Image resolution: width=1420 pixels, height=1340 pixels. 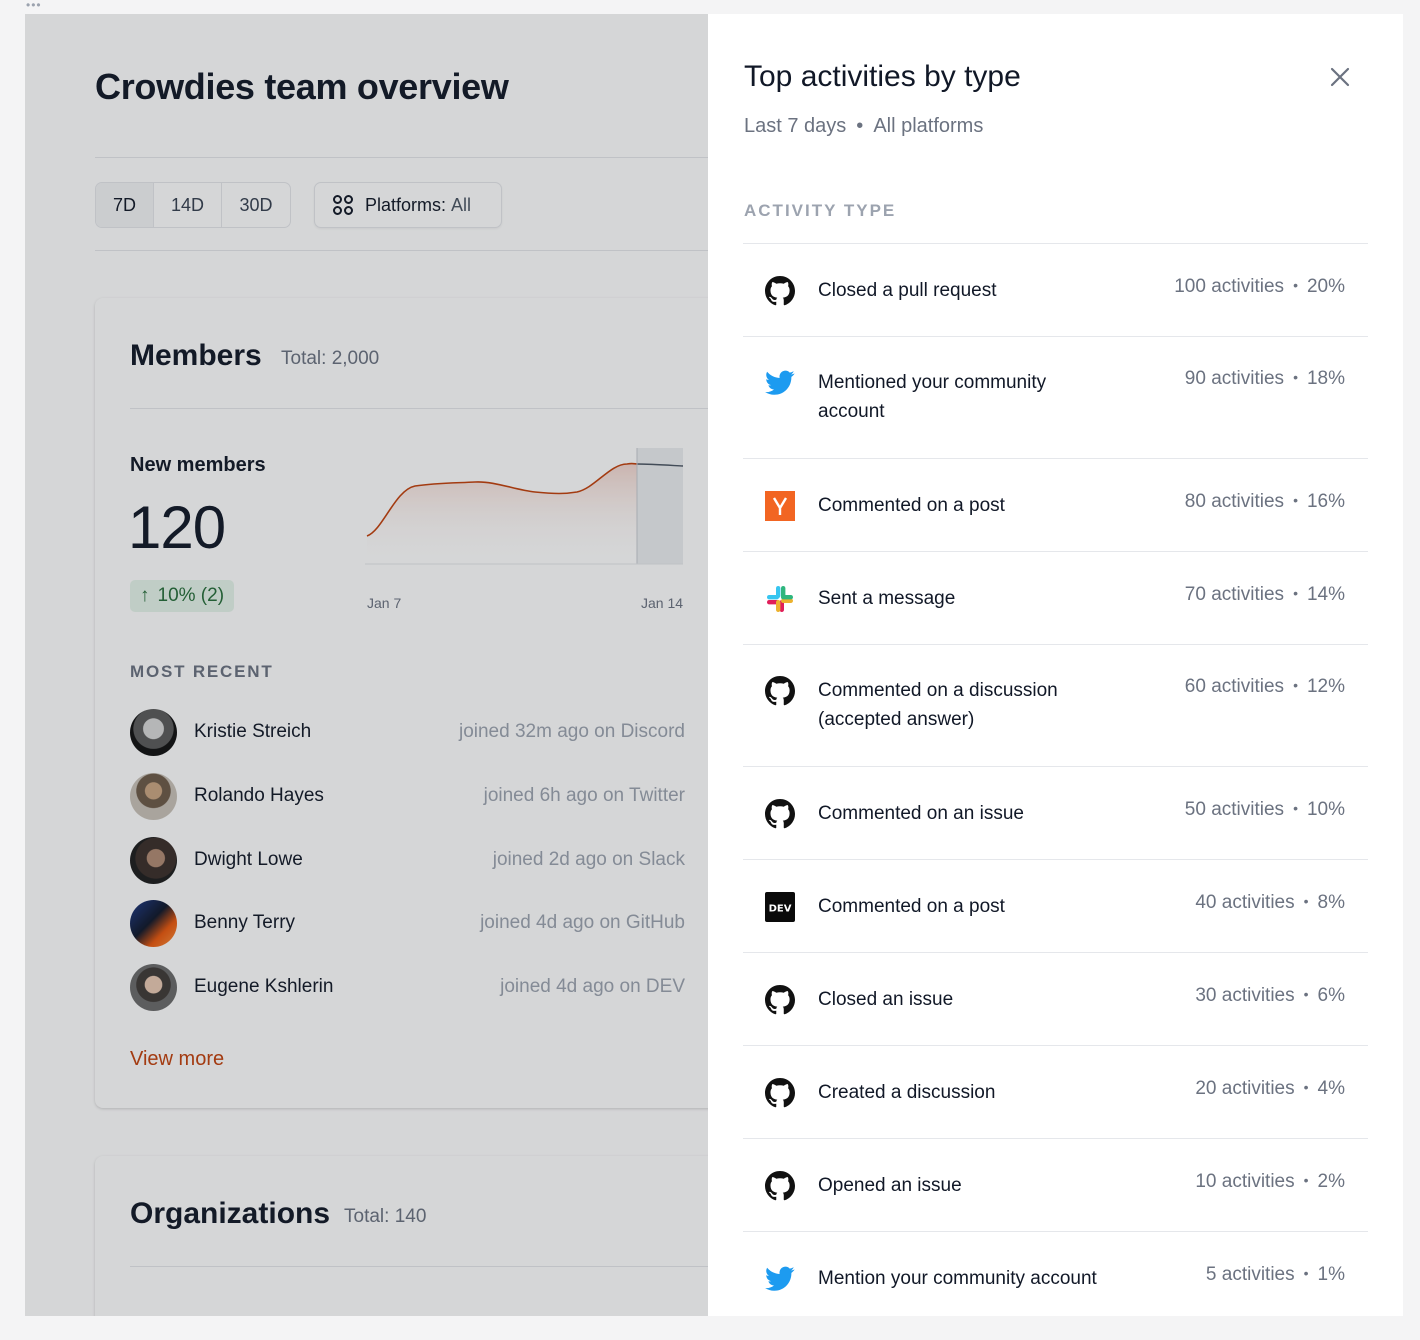 I want to click on new-members-label: New members, so click(x=198, y=465).